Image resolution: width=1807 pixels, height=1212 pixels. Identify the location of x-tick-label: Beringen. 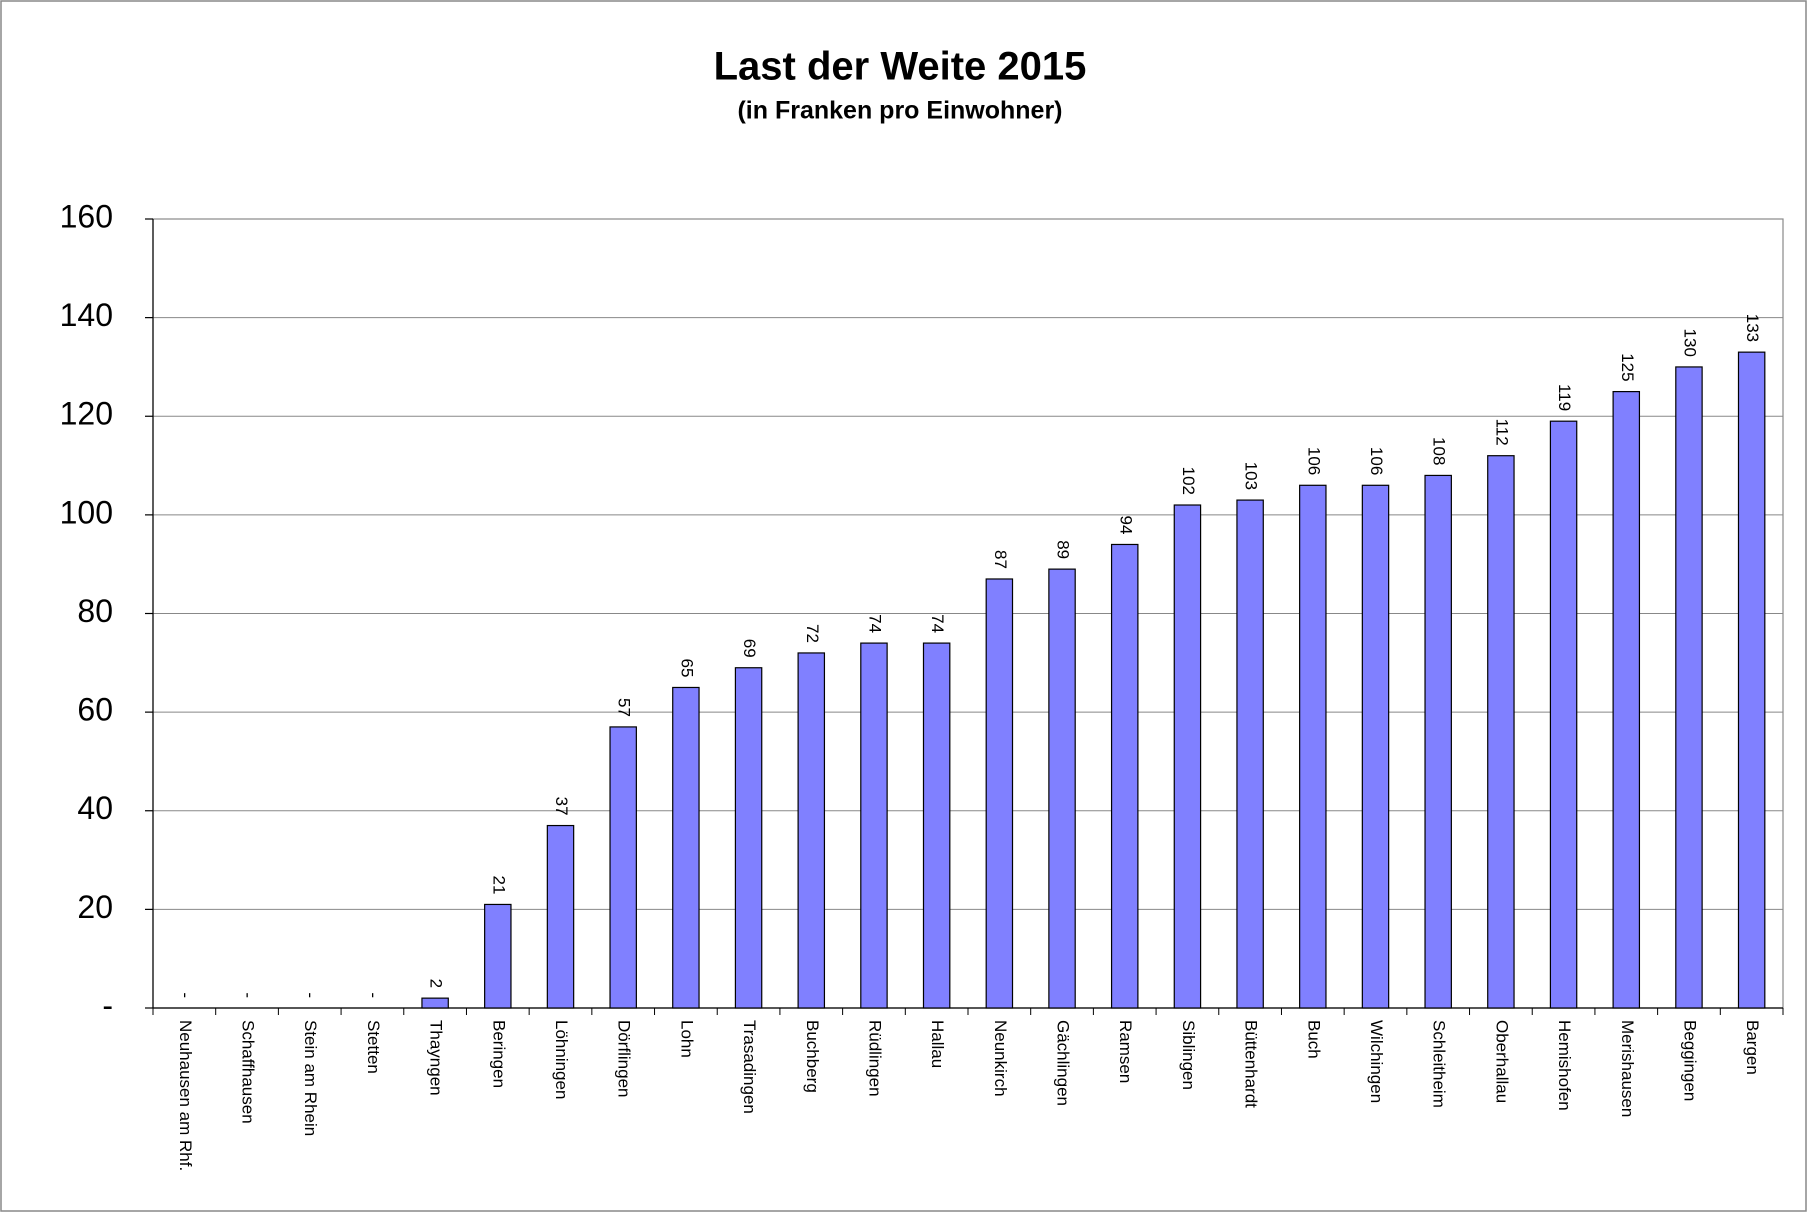
(498, 1054).